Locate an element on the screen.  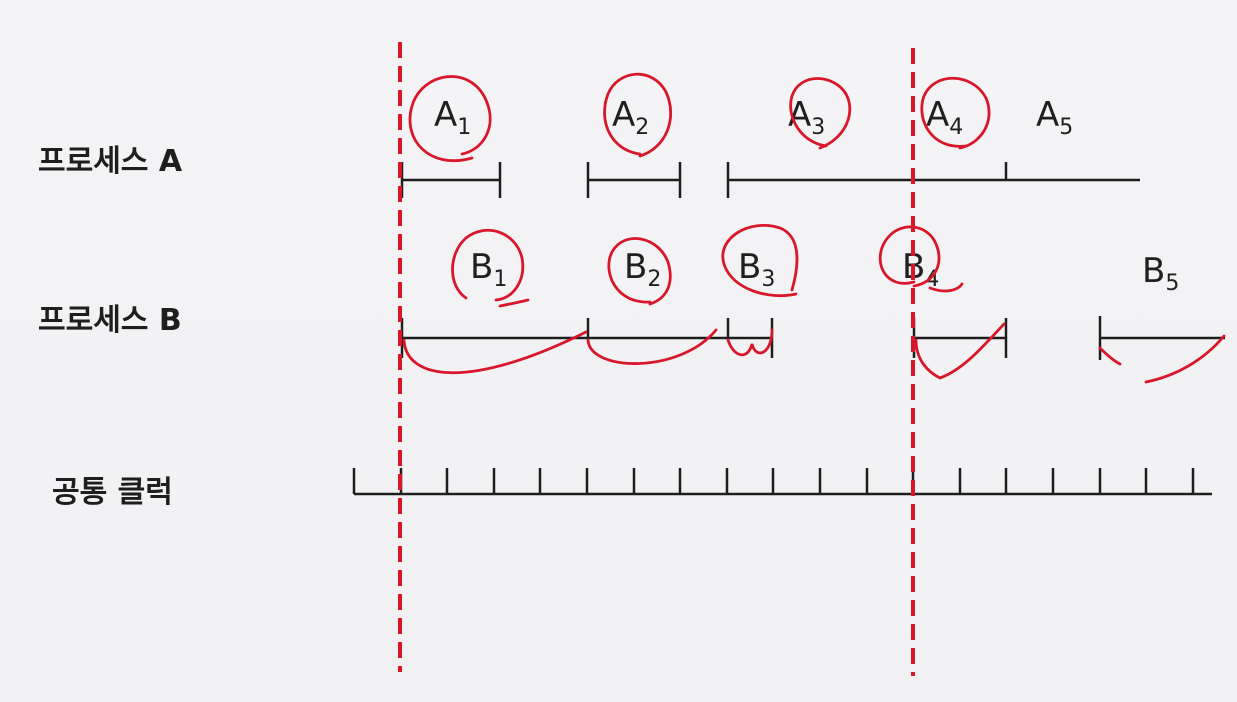
arc-mark-b1 is located at coordinates (495, 352).